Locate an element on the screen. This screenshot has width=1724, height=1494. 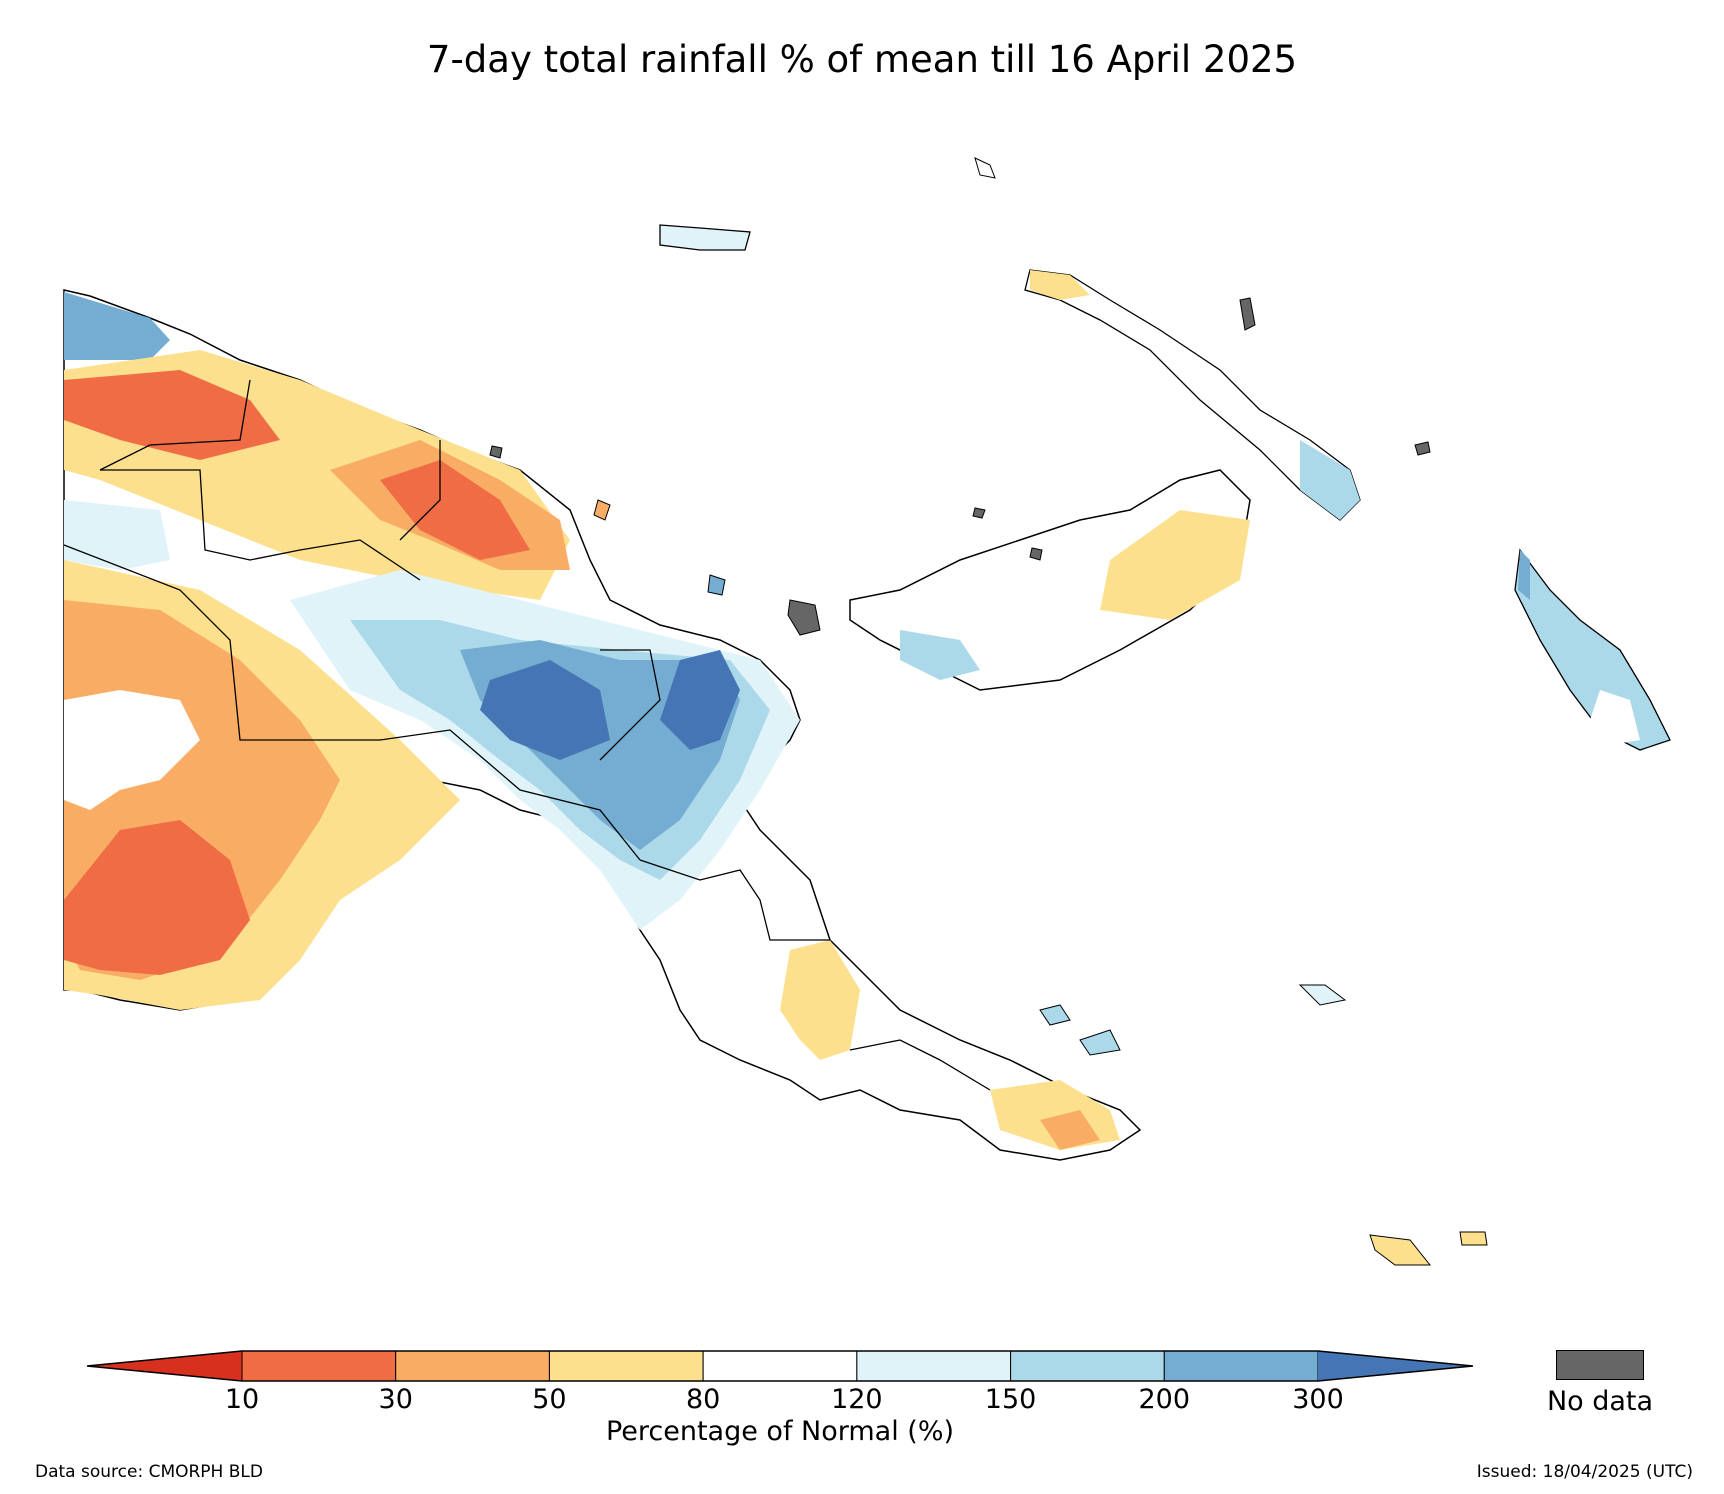
colorbar-extend-high is located at coordinates (1395, 1366).